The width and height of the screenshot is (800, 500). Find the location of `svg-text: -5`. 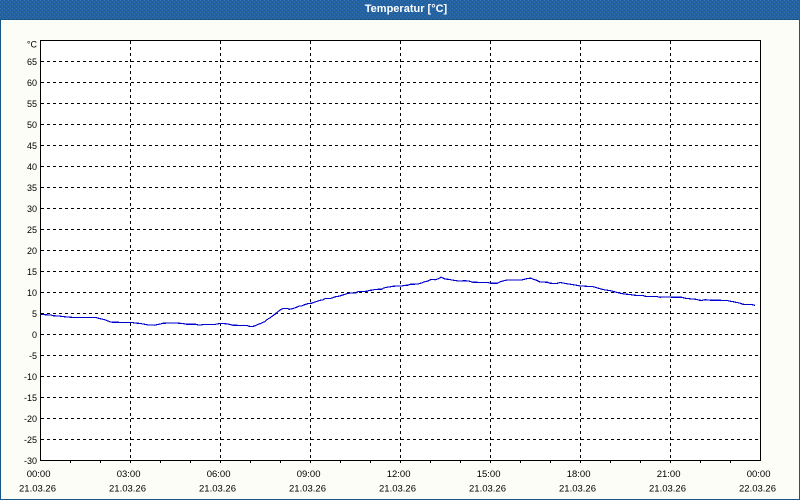

svg-text: -5 is located at coordinates (33, 356).